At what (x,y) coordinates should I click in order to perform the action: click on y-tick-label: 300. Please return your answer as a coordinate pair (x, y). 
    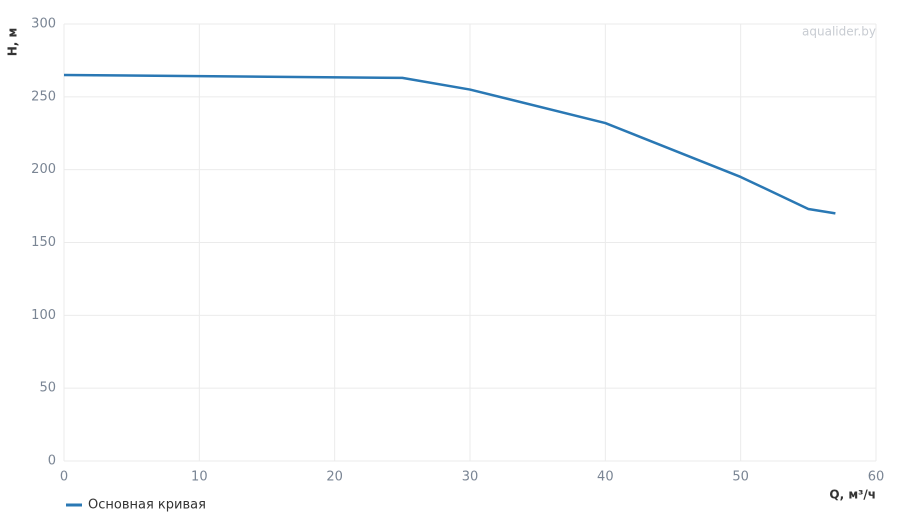
    Looking at the image, I should click on (43, 24).